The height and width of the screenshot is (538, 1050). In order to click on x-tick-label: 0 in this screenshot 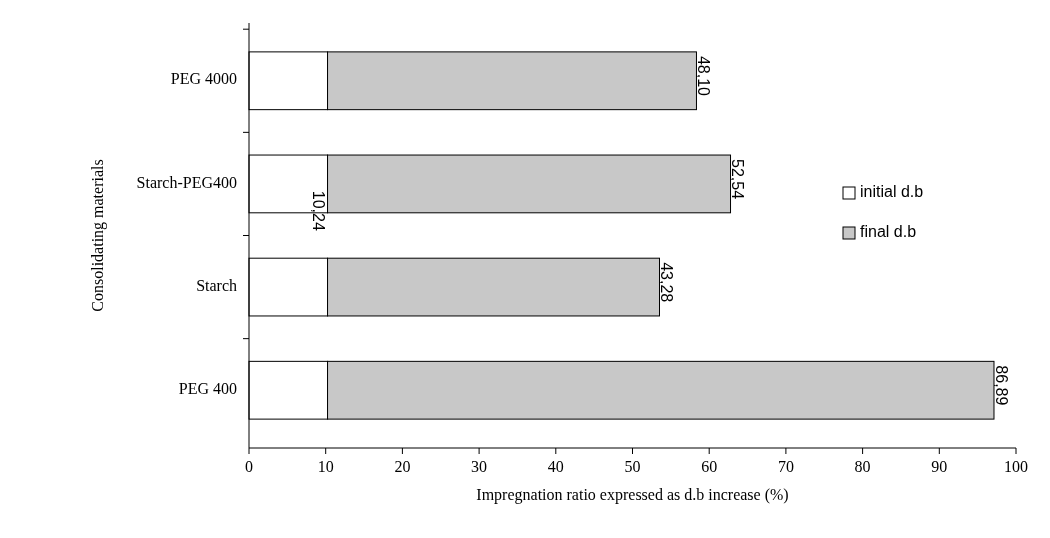, I will do `click(249, 466)`.